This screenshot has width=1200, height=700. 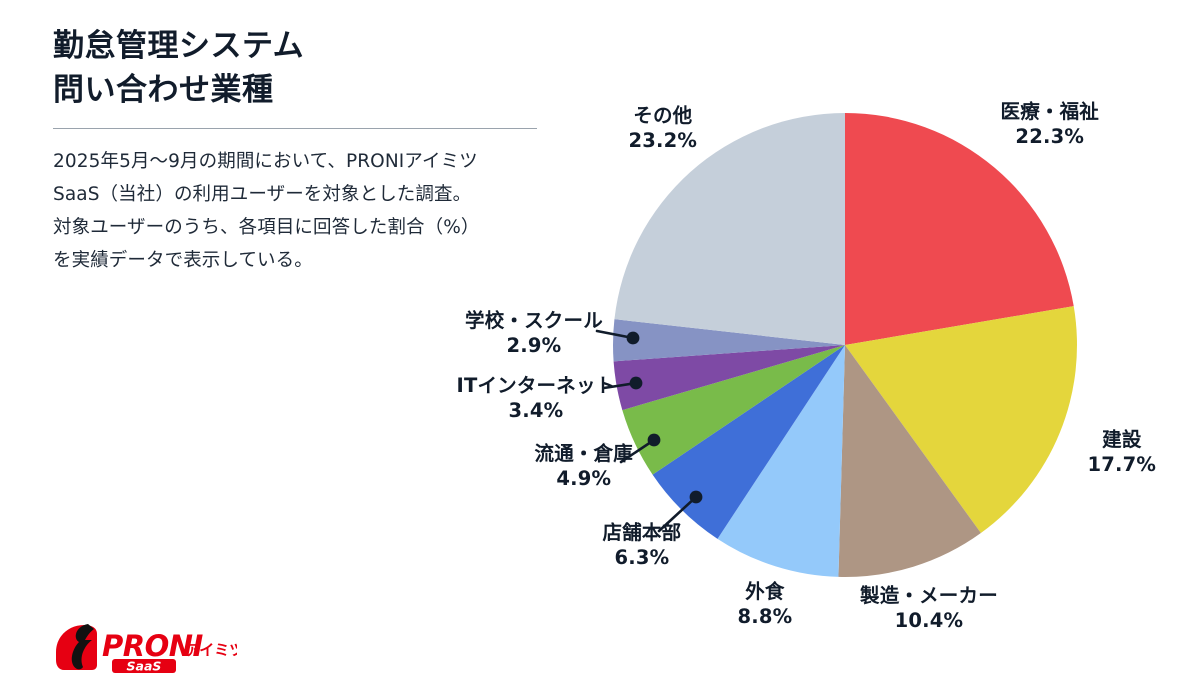 I want to click on pie-slice-label: 外食 8.8%, so click(x=765, y=604).